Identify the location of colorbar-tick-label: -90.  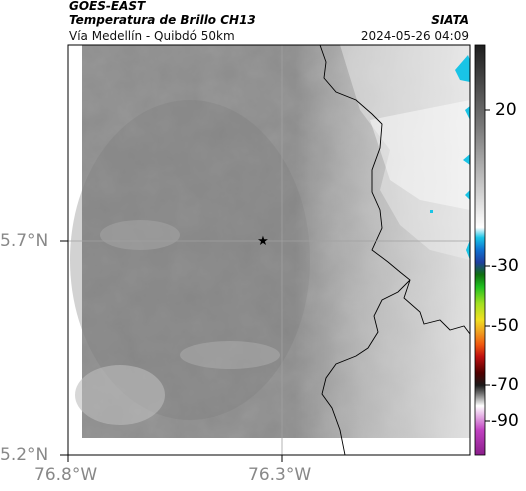
(505, 421).